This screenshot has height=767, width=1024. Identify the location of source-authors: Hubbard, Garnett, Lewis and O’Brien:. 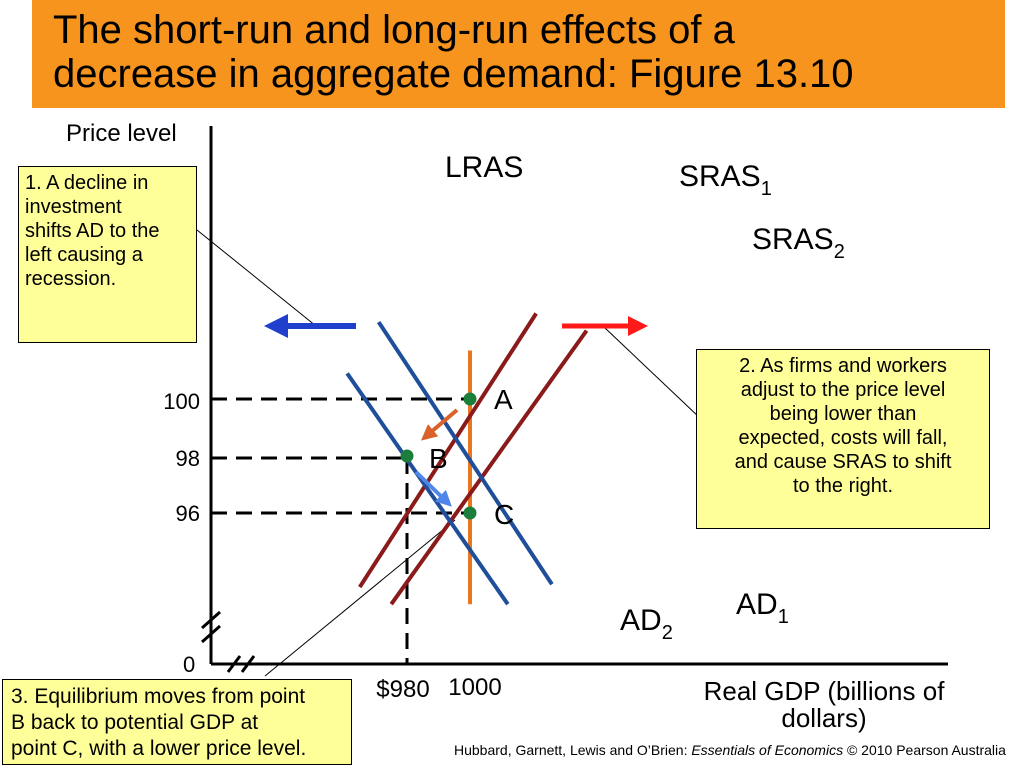
(573, 750).